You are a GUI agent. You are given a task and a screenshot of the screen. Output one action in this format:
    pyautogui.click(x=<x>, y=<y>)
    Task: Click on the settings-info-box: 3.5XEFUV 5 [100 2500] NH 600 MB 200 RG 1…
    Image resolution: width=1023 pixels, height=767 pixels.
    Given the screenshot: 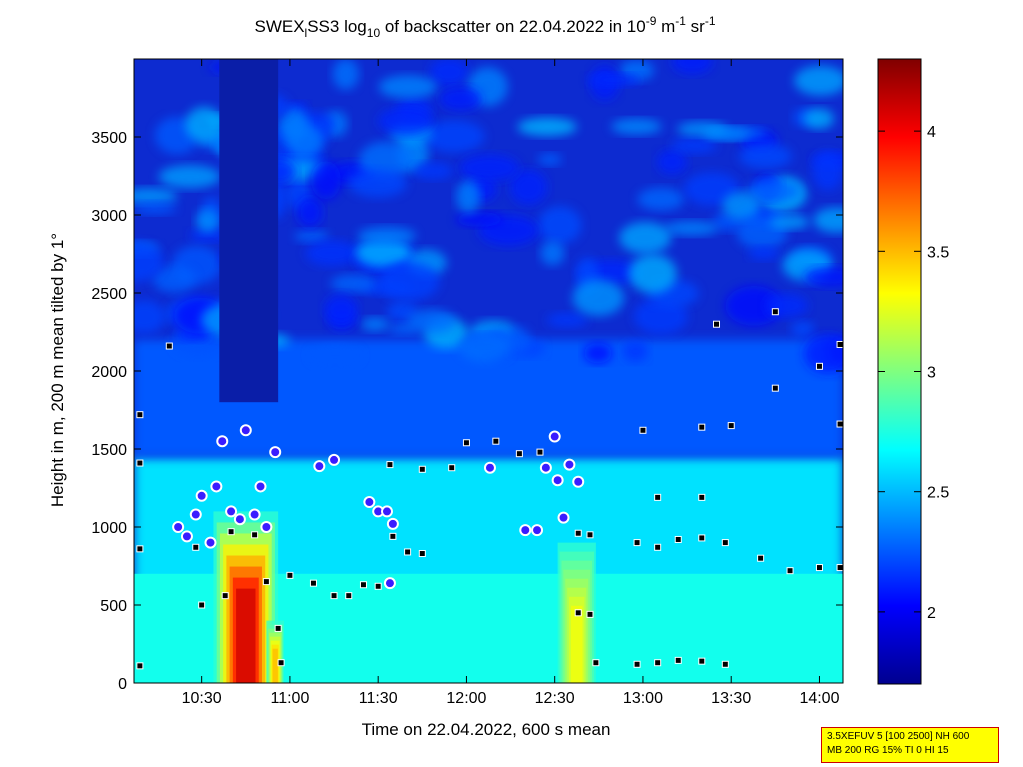 What is the action you would take?
    pyautogui.click(x=910, y=745)
    